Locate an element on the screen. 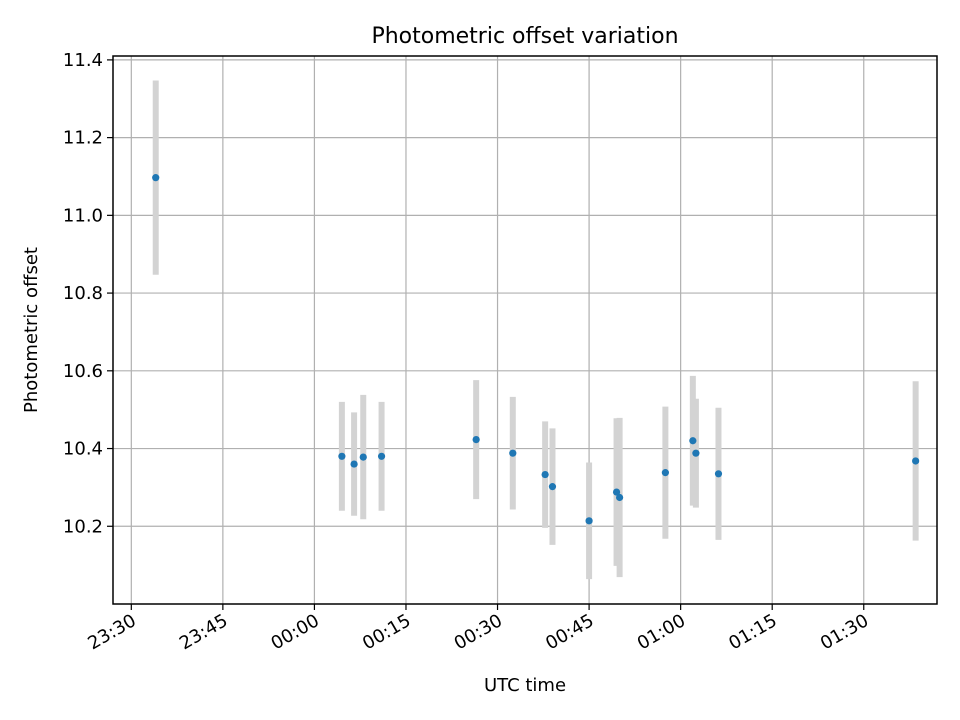  x-tick-label: 23:30 is located at coordinates (111, 632).